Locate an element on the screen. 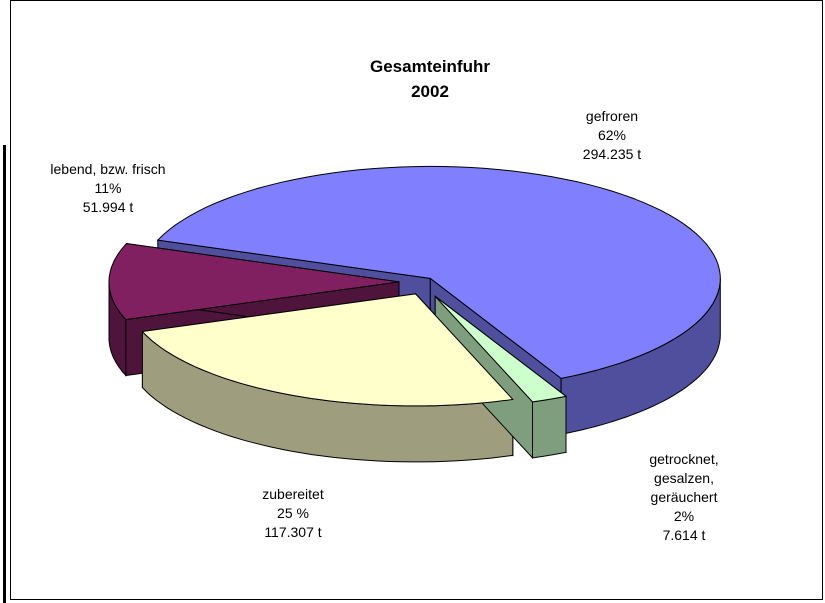 The height and width of the screenshot is (603, 825). chart-title: Gesamteinfuhr is located at coordinates (430, 66).